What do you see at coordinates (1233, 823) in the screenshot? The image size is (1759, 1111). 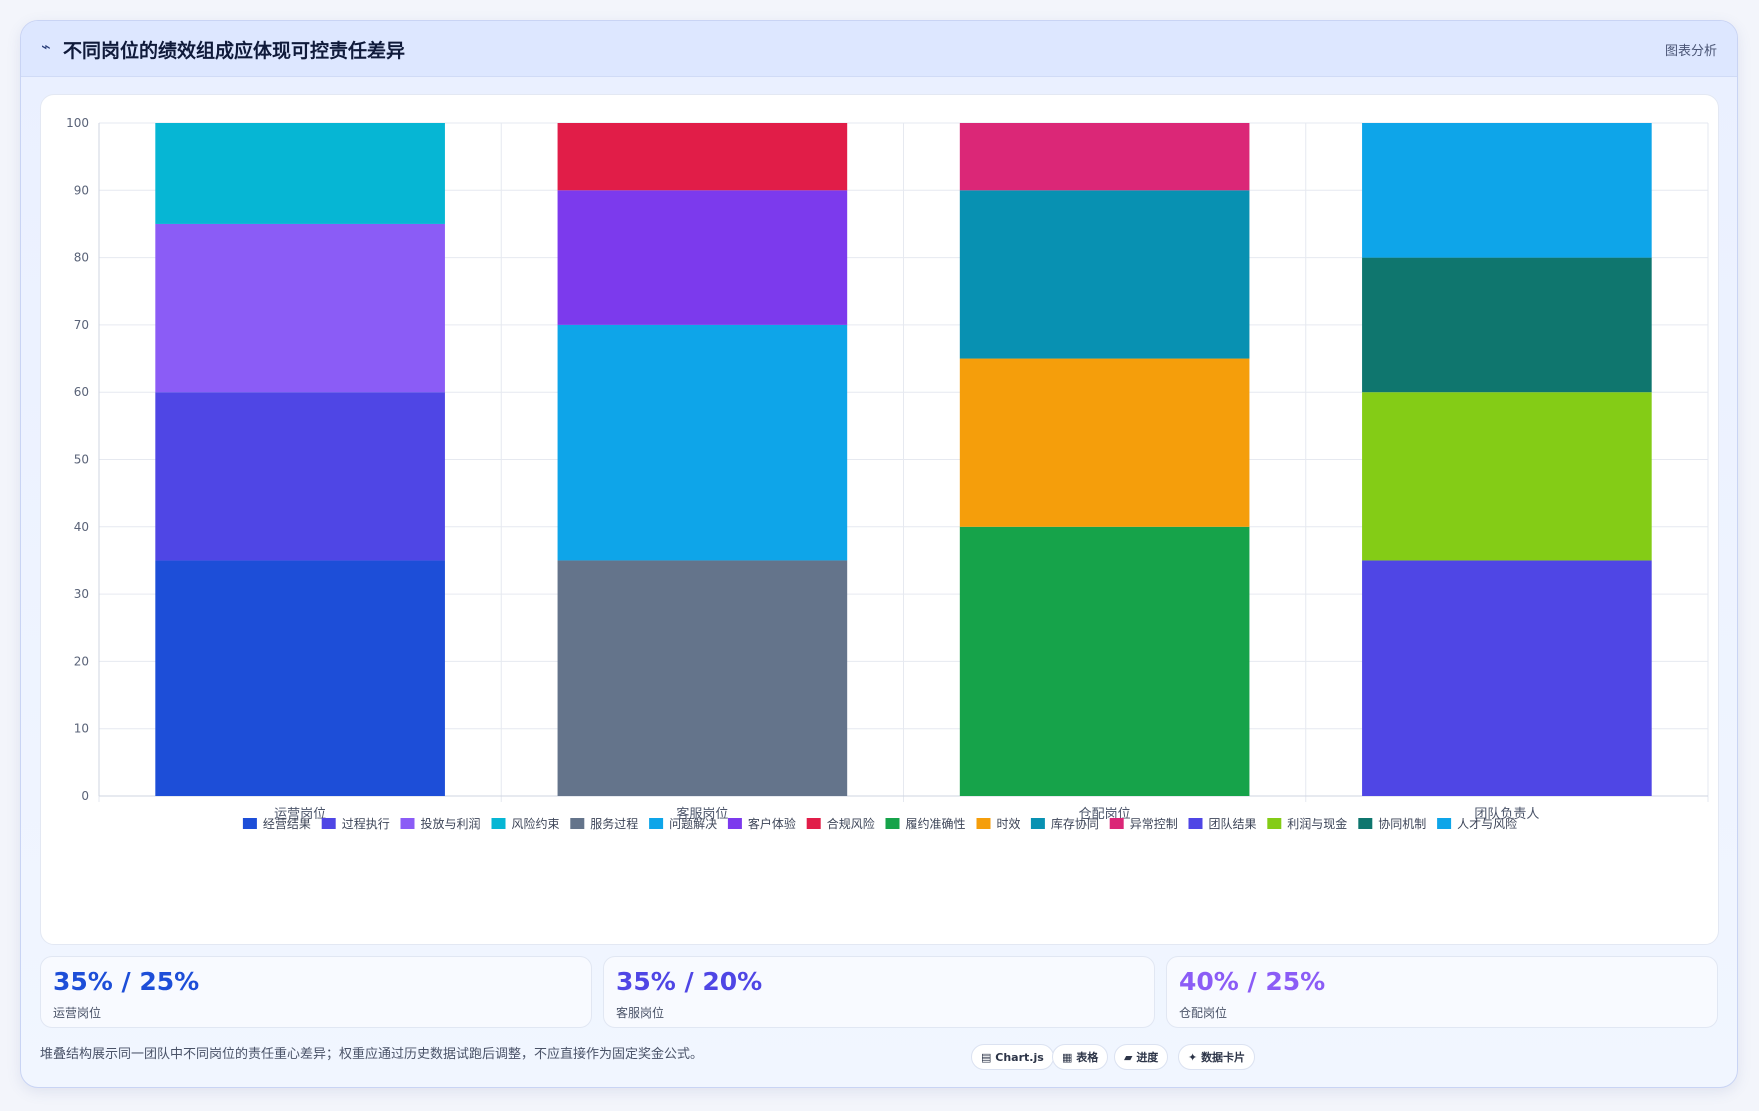 I see `legend-label: 团队结果` at bounding box center [1233, 823].